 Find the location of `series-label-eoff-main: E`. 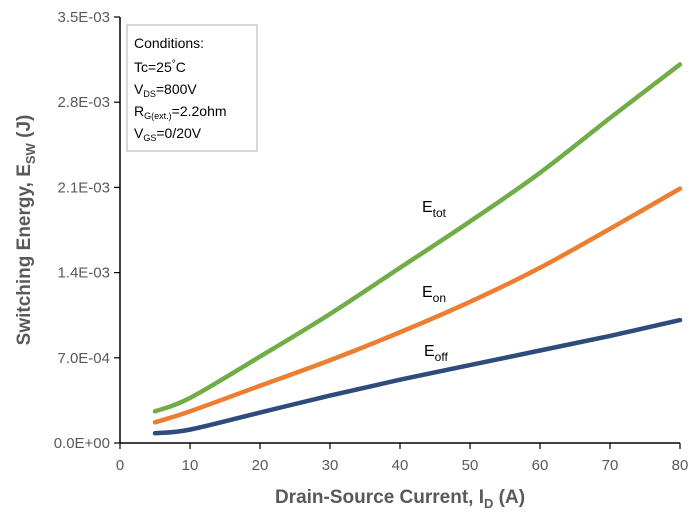

series-label-eoff-main: E is located at coordinates (429, 351).